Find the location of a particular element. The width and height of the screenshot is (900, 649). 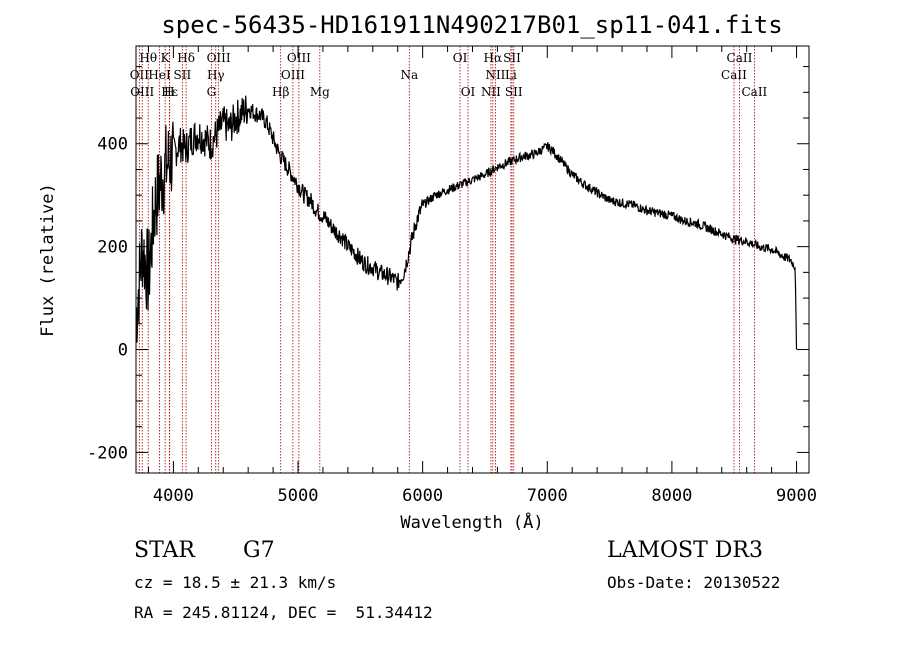

spectral-line-label: Li is located at coordinates (511, 75).